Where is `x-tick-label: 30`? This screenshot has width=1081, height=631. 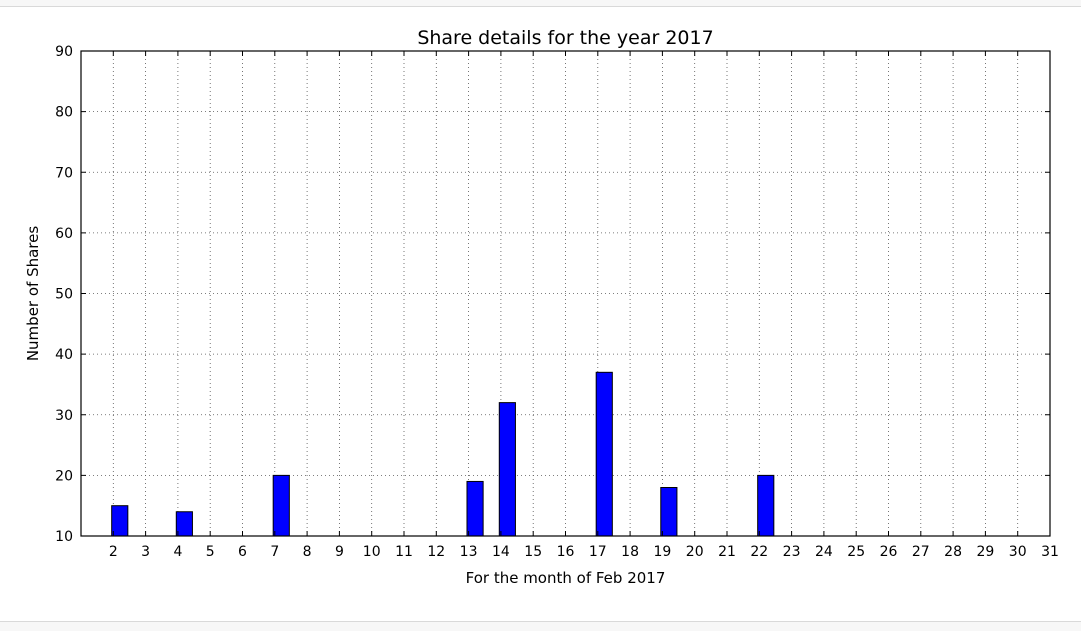
x-tick-label: 30 is located at coordinates (1018, 552).